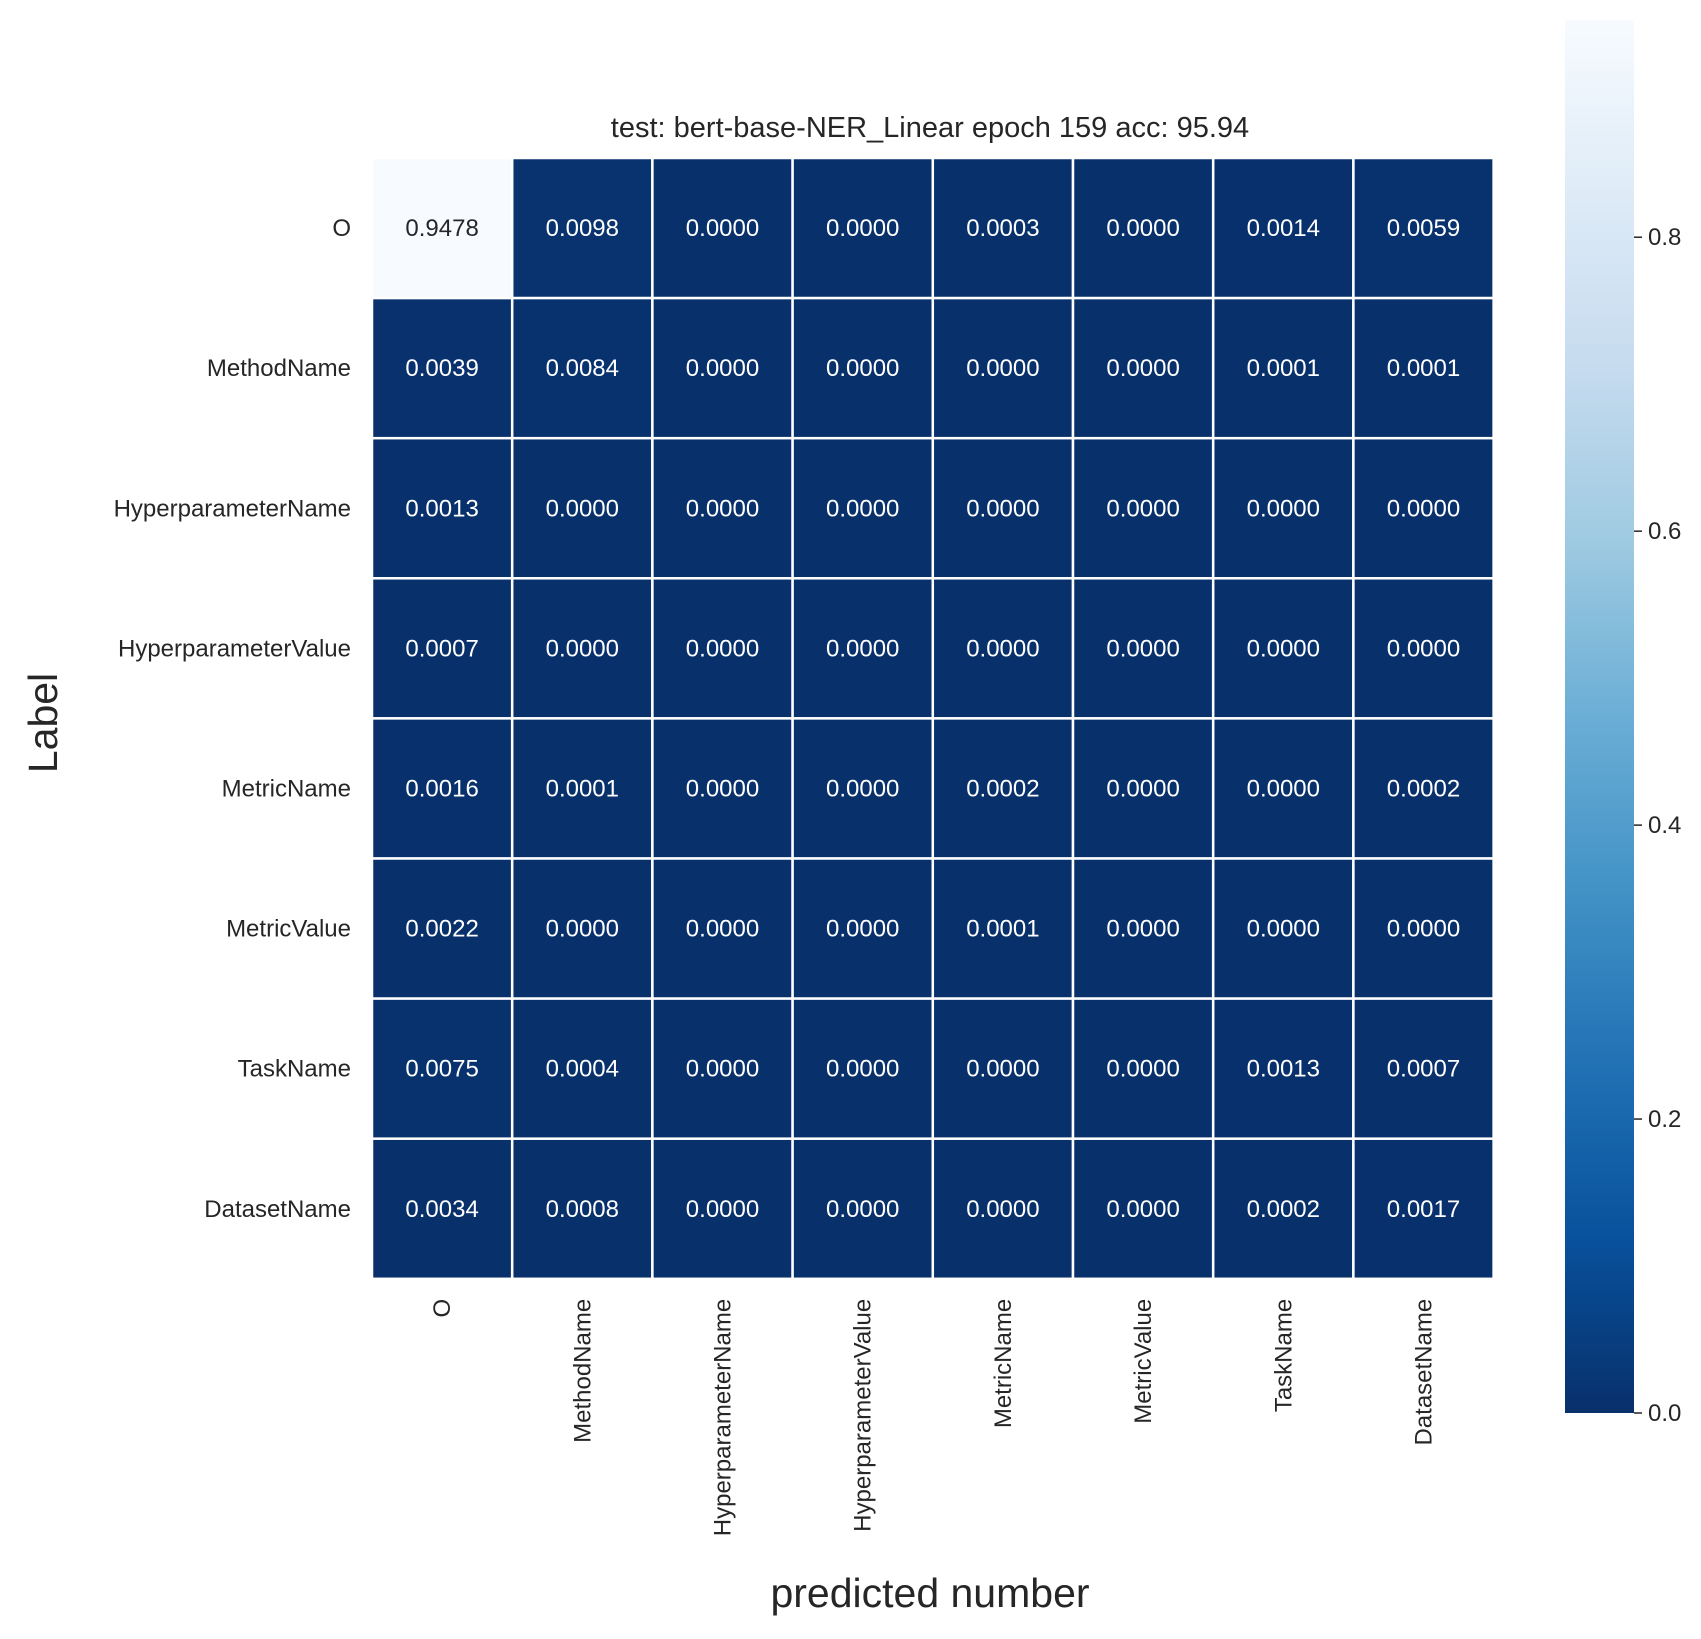 This screenshot has height=1639, width=1701. I want to click on cell-value-label: 0.0014, so click(1283, 228).